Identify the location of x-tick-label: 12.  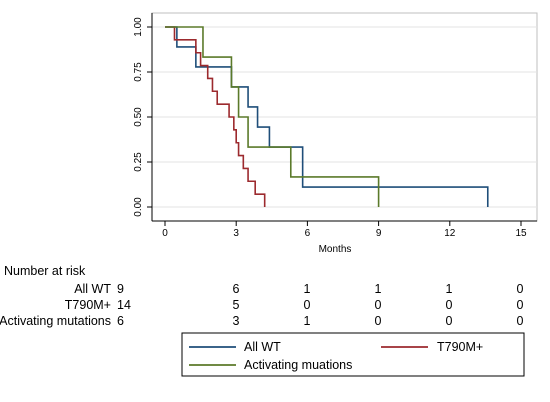
(450, 233).